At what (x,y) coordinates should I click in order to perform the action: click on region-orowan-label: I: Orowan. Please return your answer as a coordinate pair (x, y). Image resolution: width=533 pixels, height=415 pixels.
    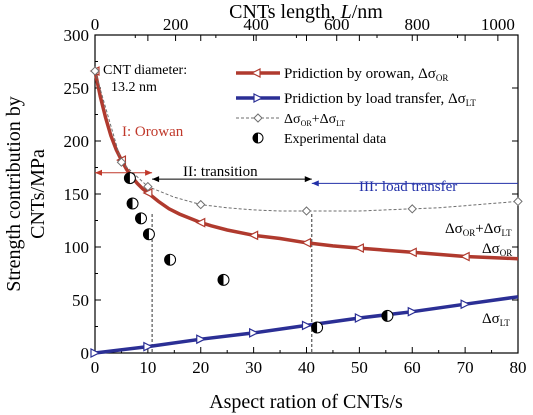
    Looking at the image, I should click on (153, 132).